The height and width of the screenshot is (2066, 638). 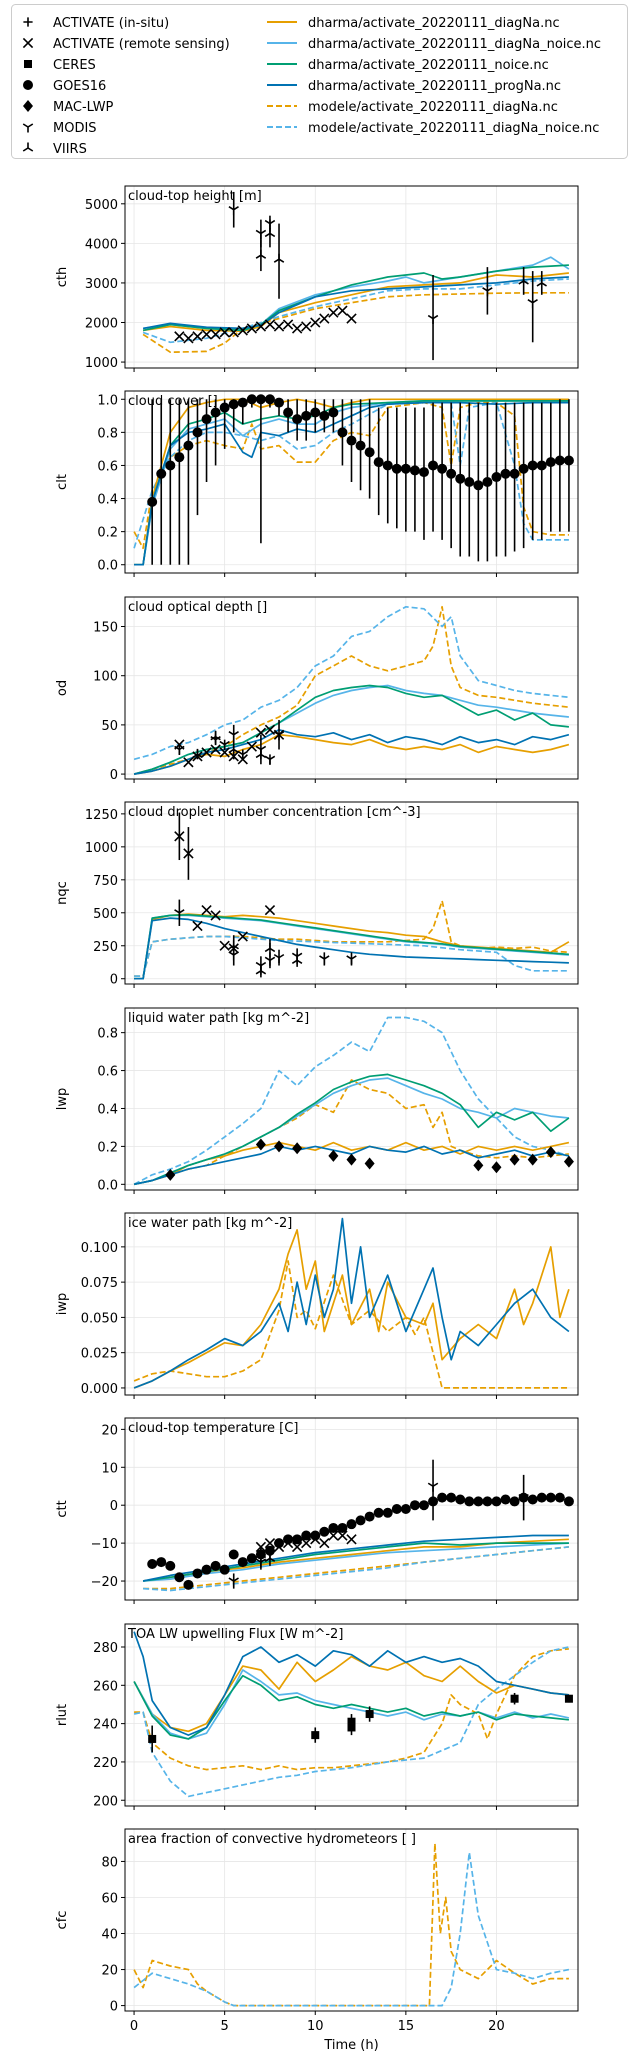 I want to click on marker-modis, so click(x=532, y=304).